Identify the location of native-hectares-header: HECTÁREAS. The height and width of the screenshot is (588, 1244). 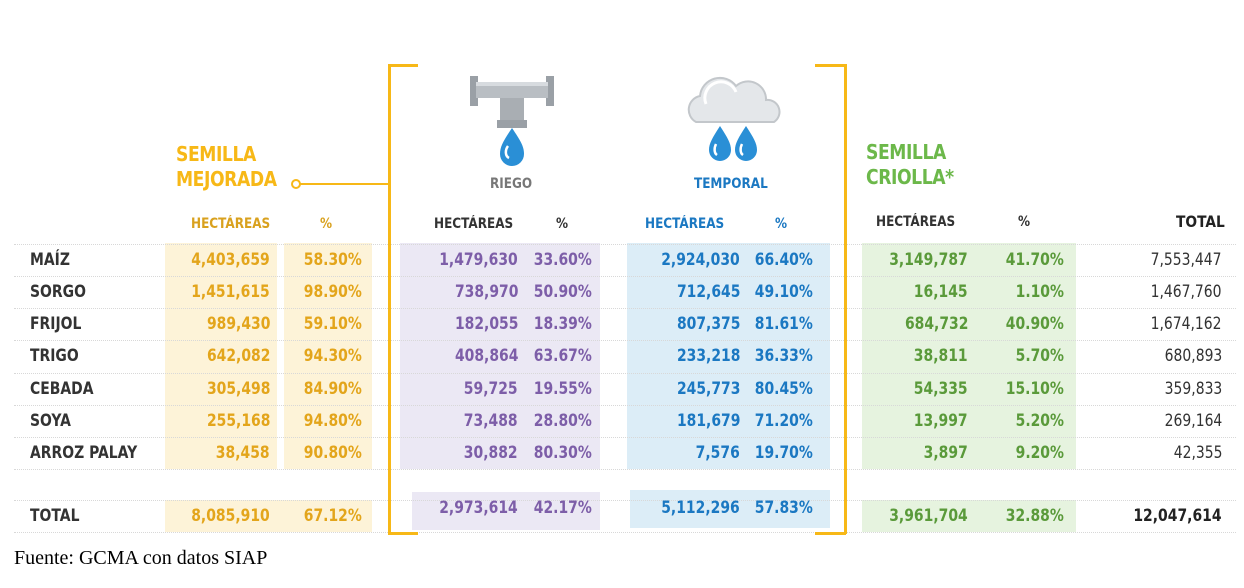
(916, 222).